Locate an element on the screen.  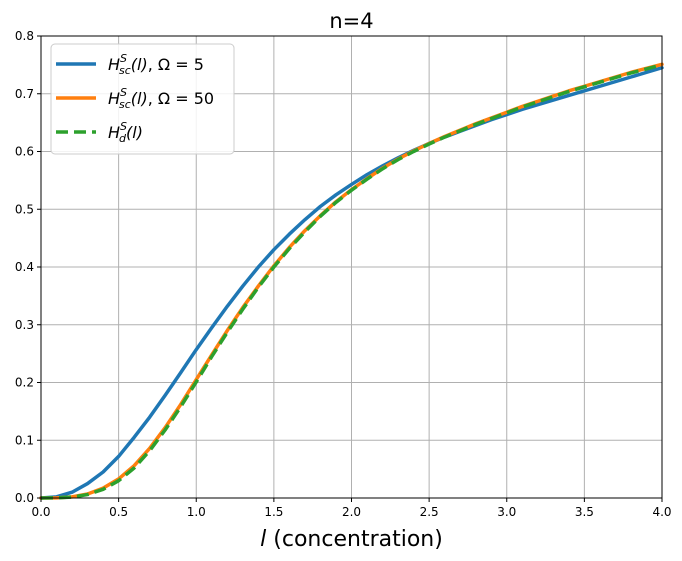
y-tick-label: 0.4 is located at coordinates (24, 267).